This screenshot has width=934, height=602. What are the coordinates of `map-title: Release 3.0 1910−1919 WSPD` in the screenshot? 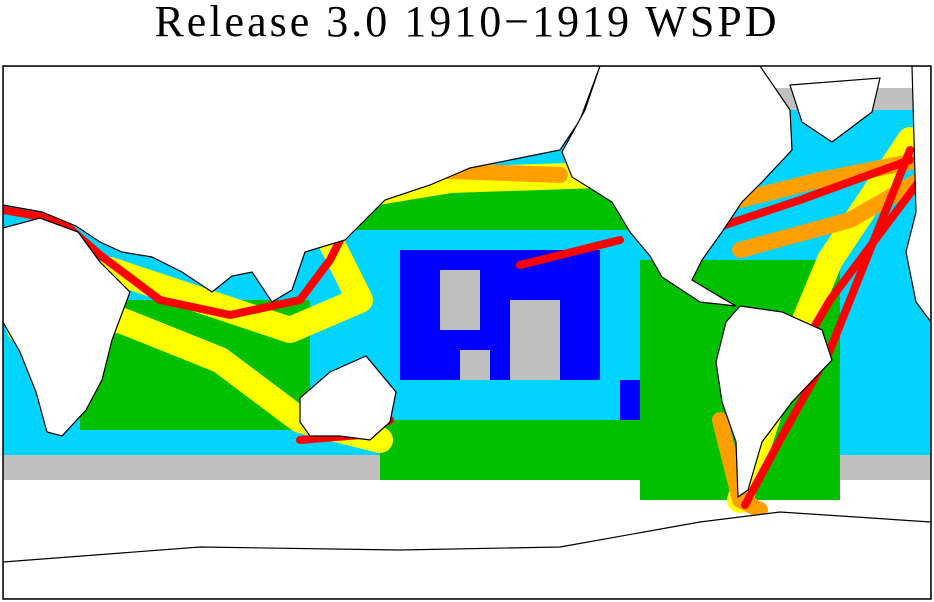 It's located at (467, 23).